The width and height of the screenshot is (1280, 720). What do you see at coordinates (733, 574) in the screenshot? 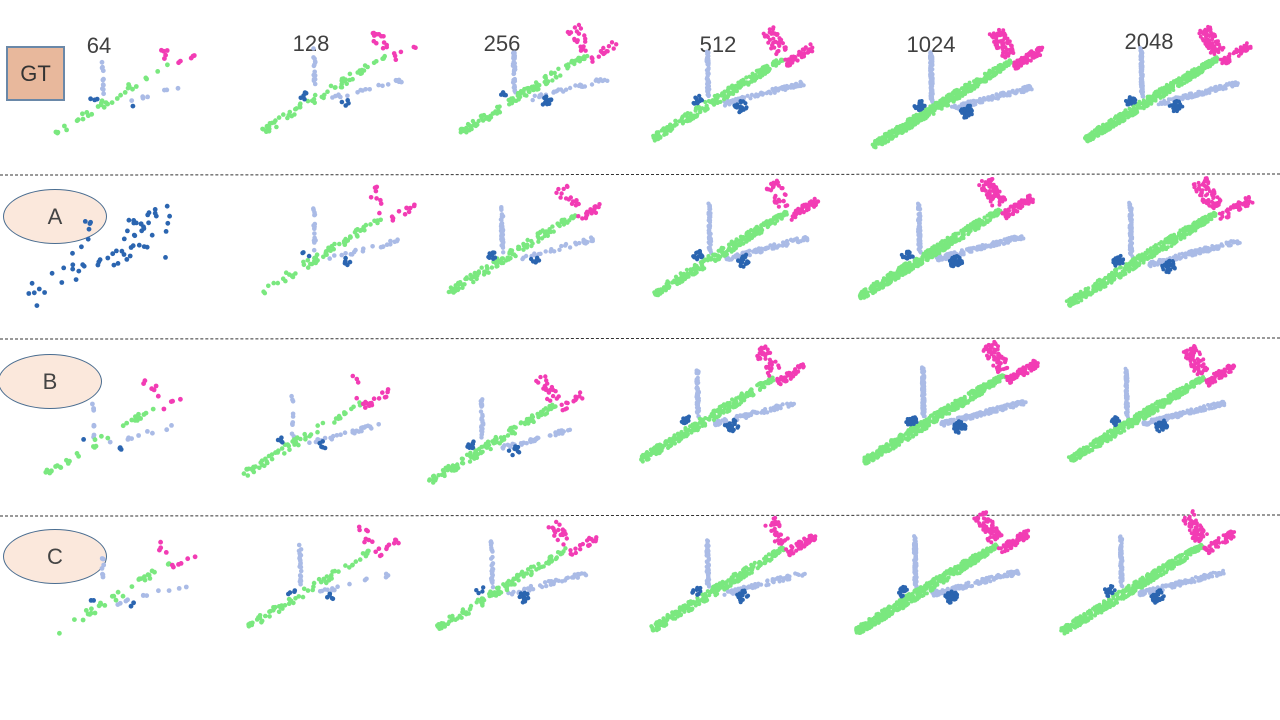
I see `point-cloud-row4-col4` at bounding box center [733, 574].